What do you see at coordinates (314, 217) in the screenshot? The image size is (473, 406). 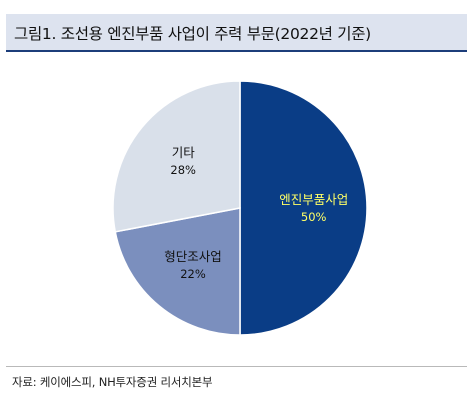 I see `pie-slice-value-0: 50%` at bounding box center [314, 217].